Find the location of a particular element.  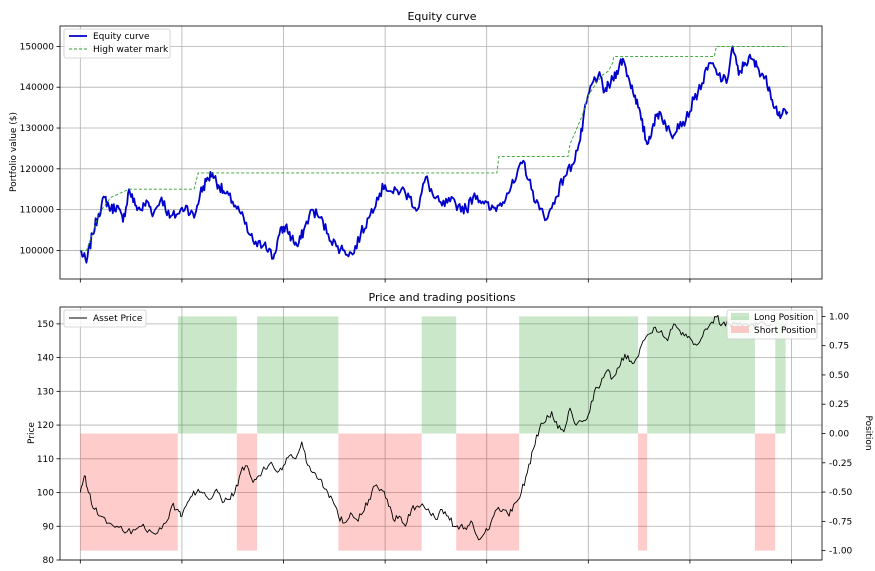

position-y-ticks: -1.00 -0.75 -0.50 -0.25 0.00 0.25 0.50 0.75 1.00 is located at coordinates (837, 434).